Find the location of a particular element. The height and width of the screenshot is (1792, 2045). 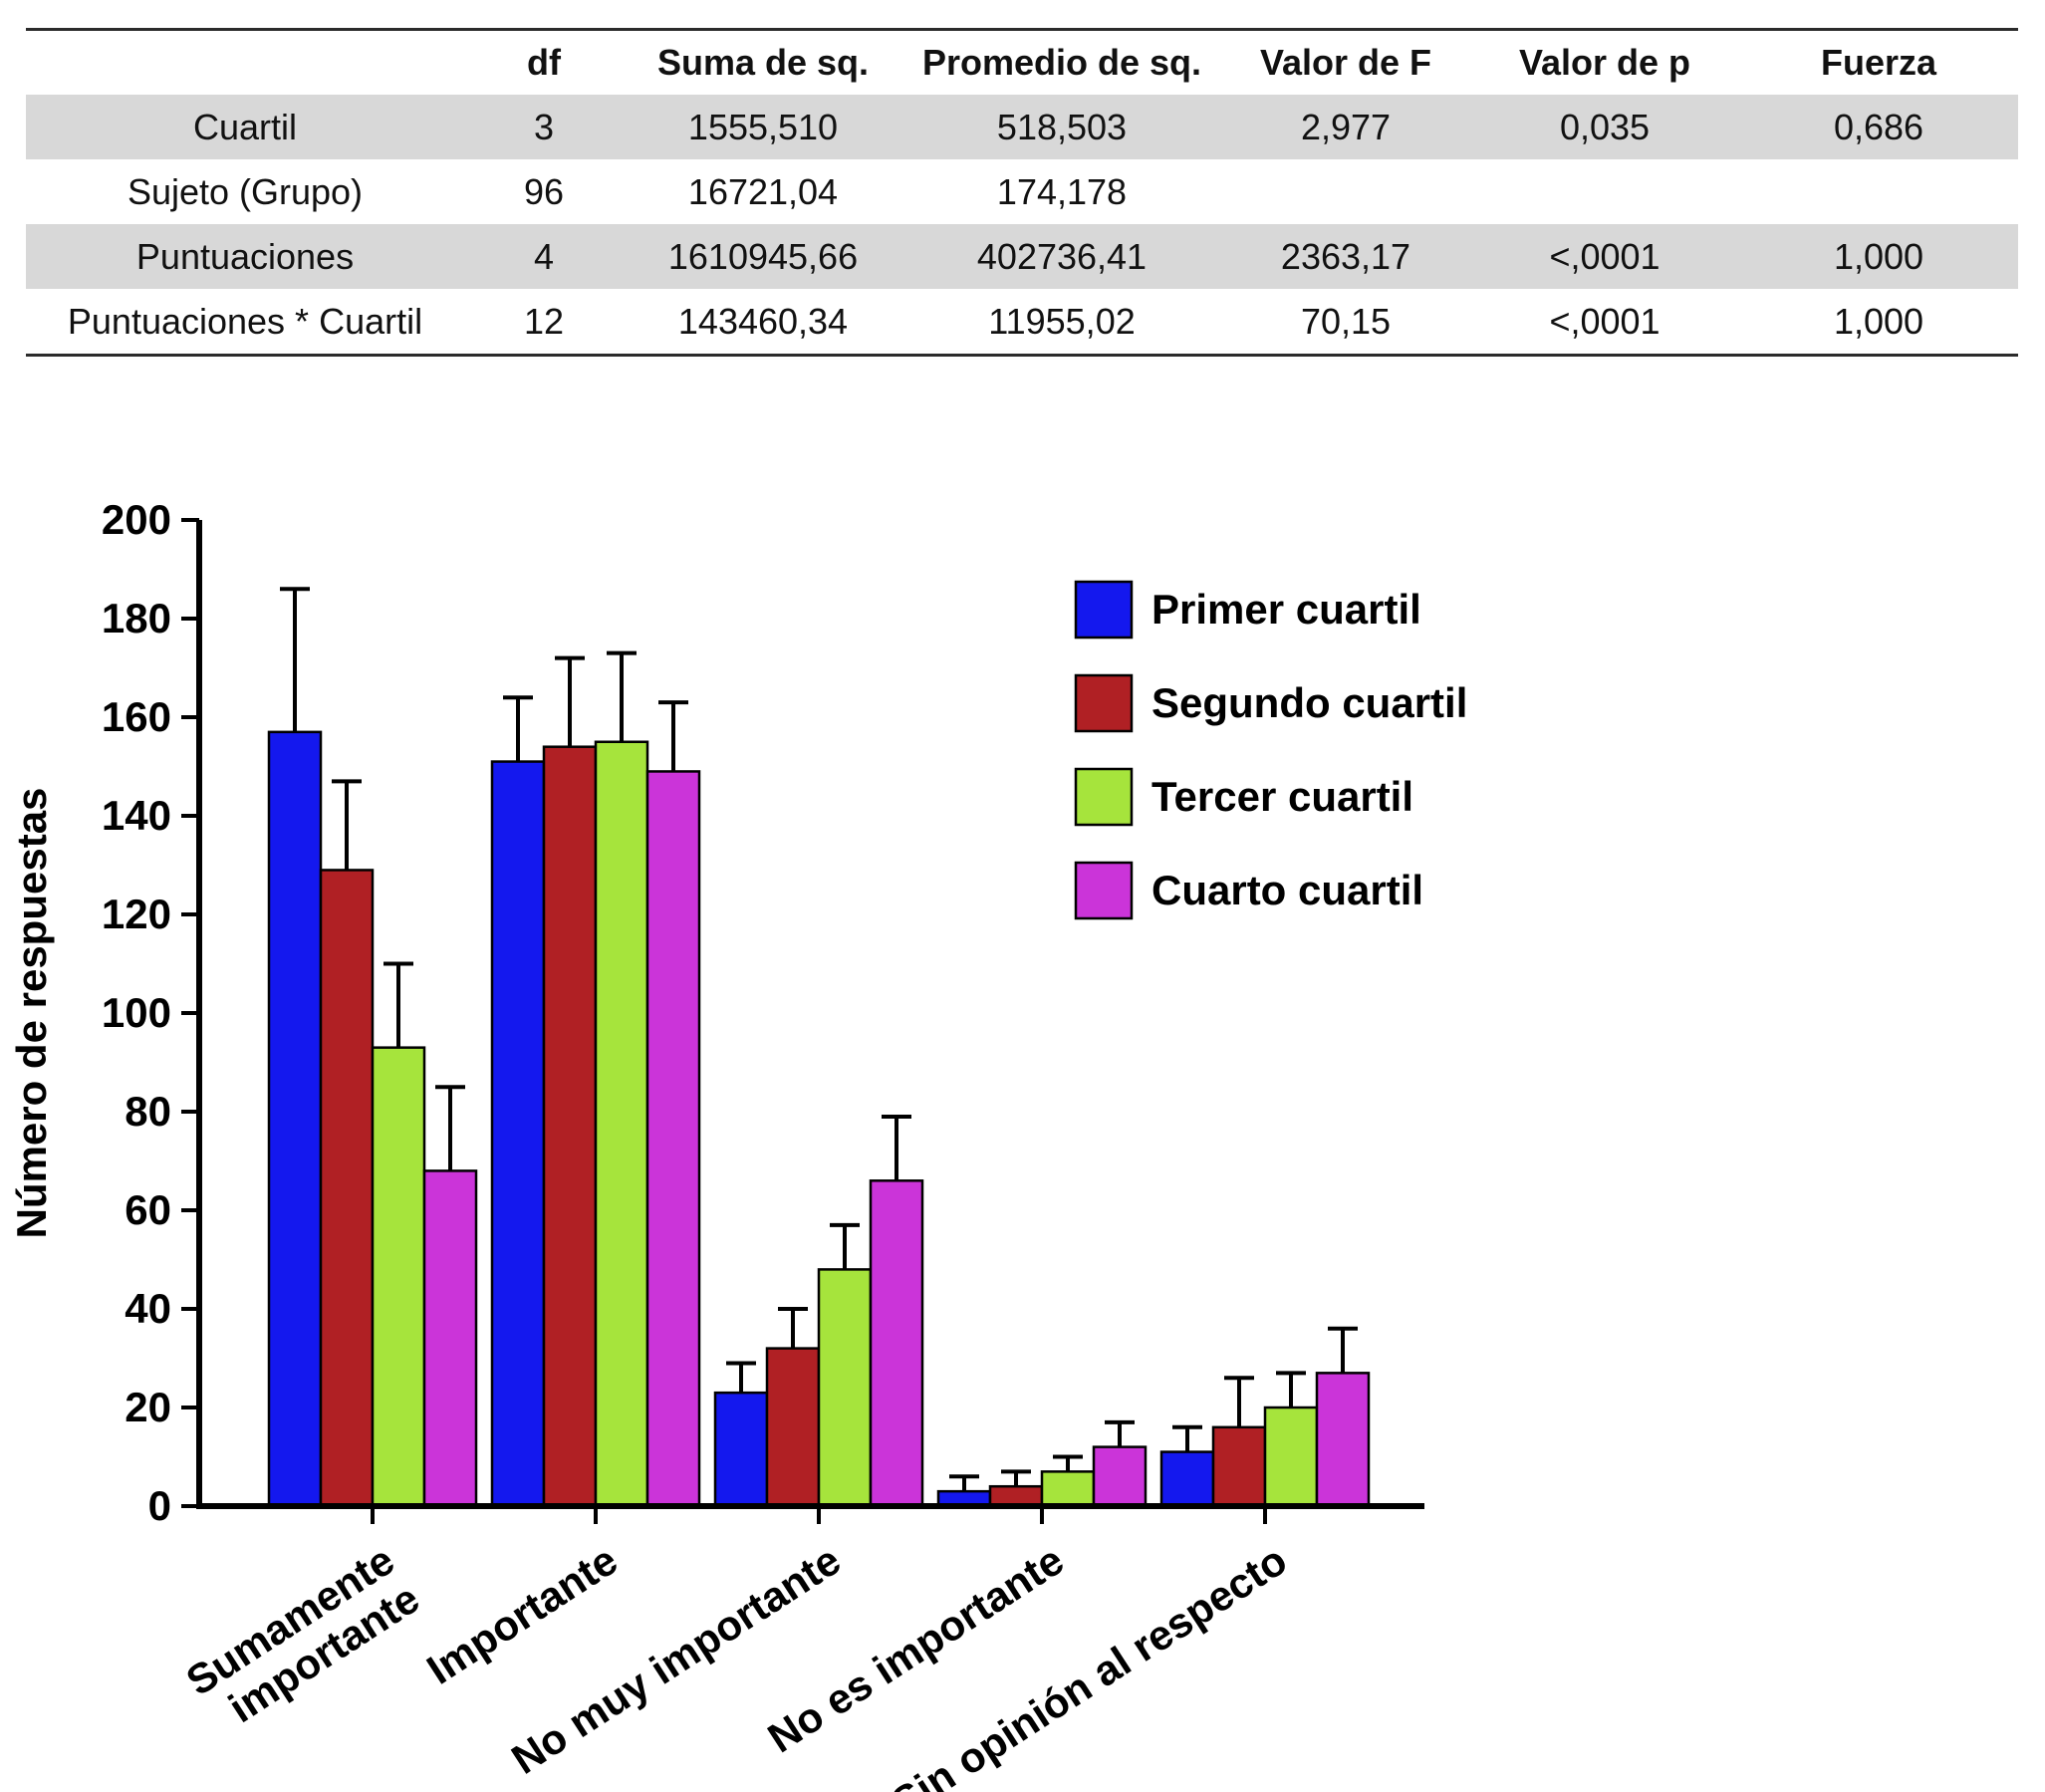

legend-label: Segundo cuartil is located at coordinates (1309, 702).